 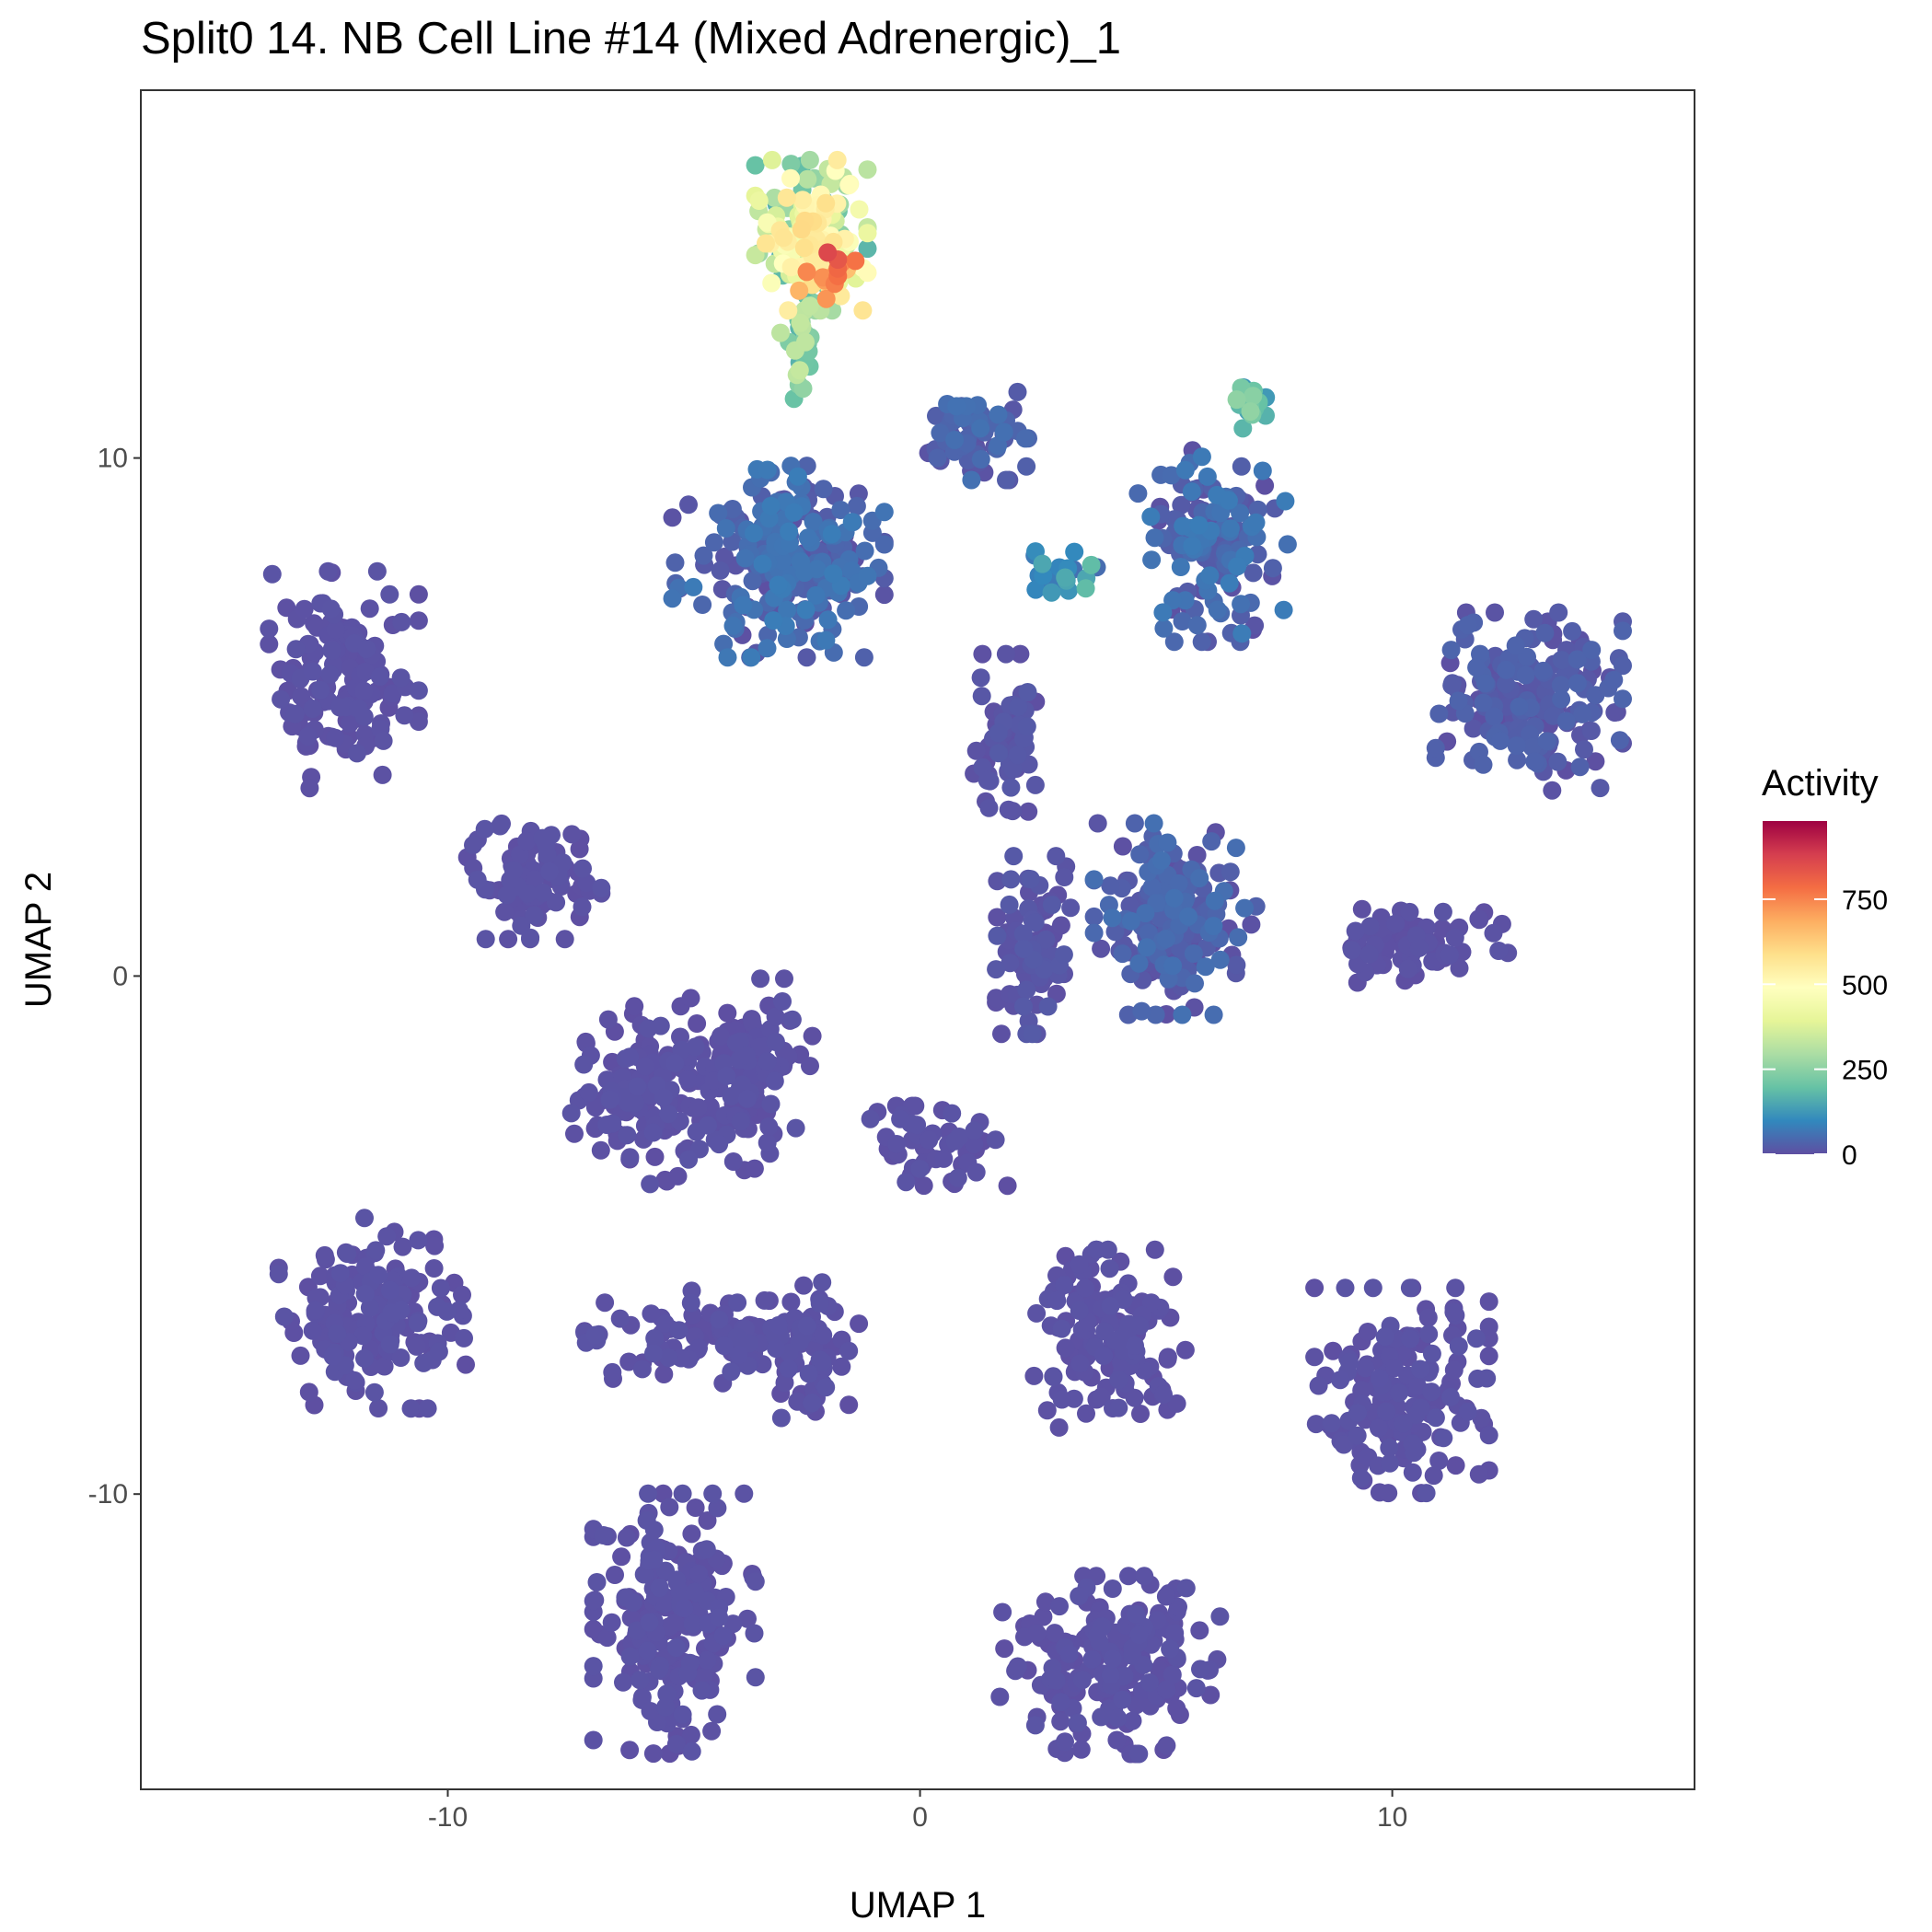 What do you see at coordinates (1821, 784) in the screenshot?
I see `legend-title: Activity` at bounding box center [1821, 784].